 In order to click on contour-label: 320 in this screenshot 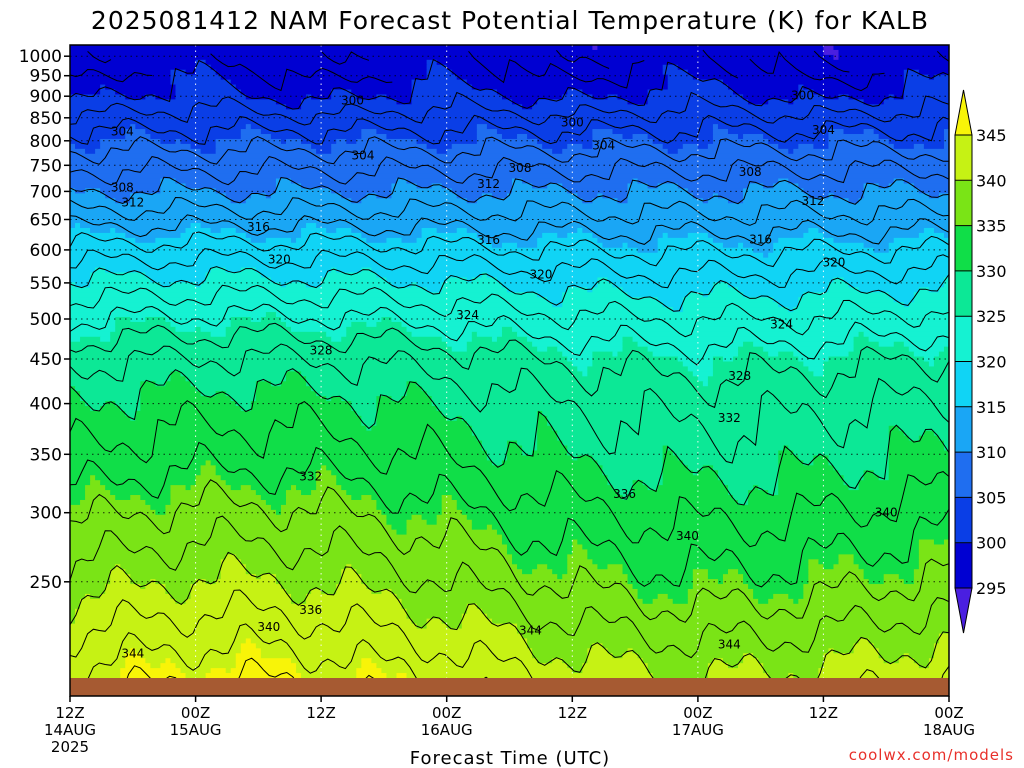, I will do `click(540, 275)`.